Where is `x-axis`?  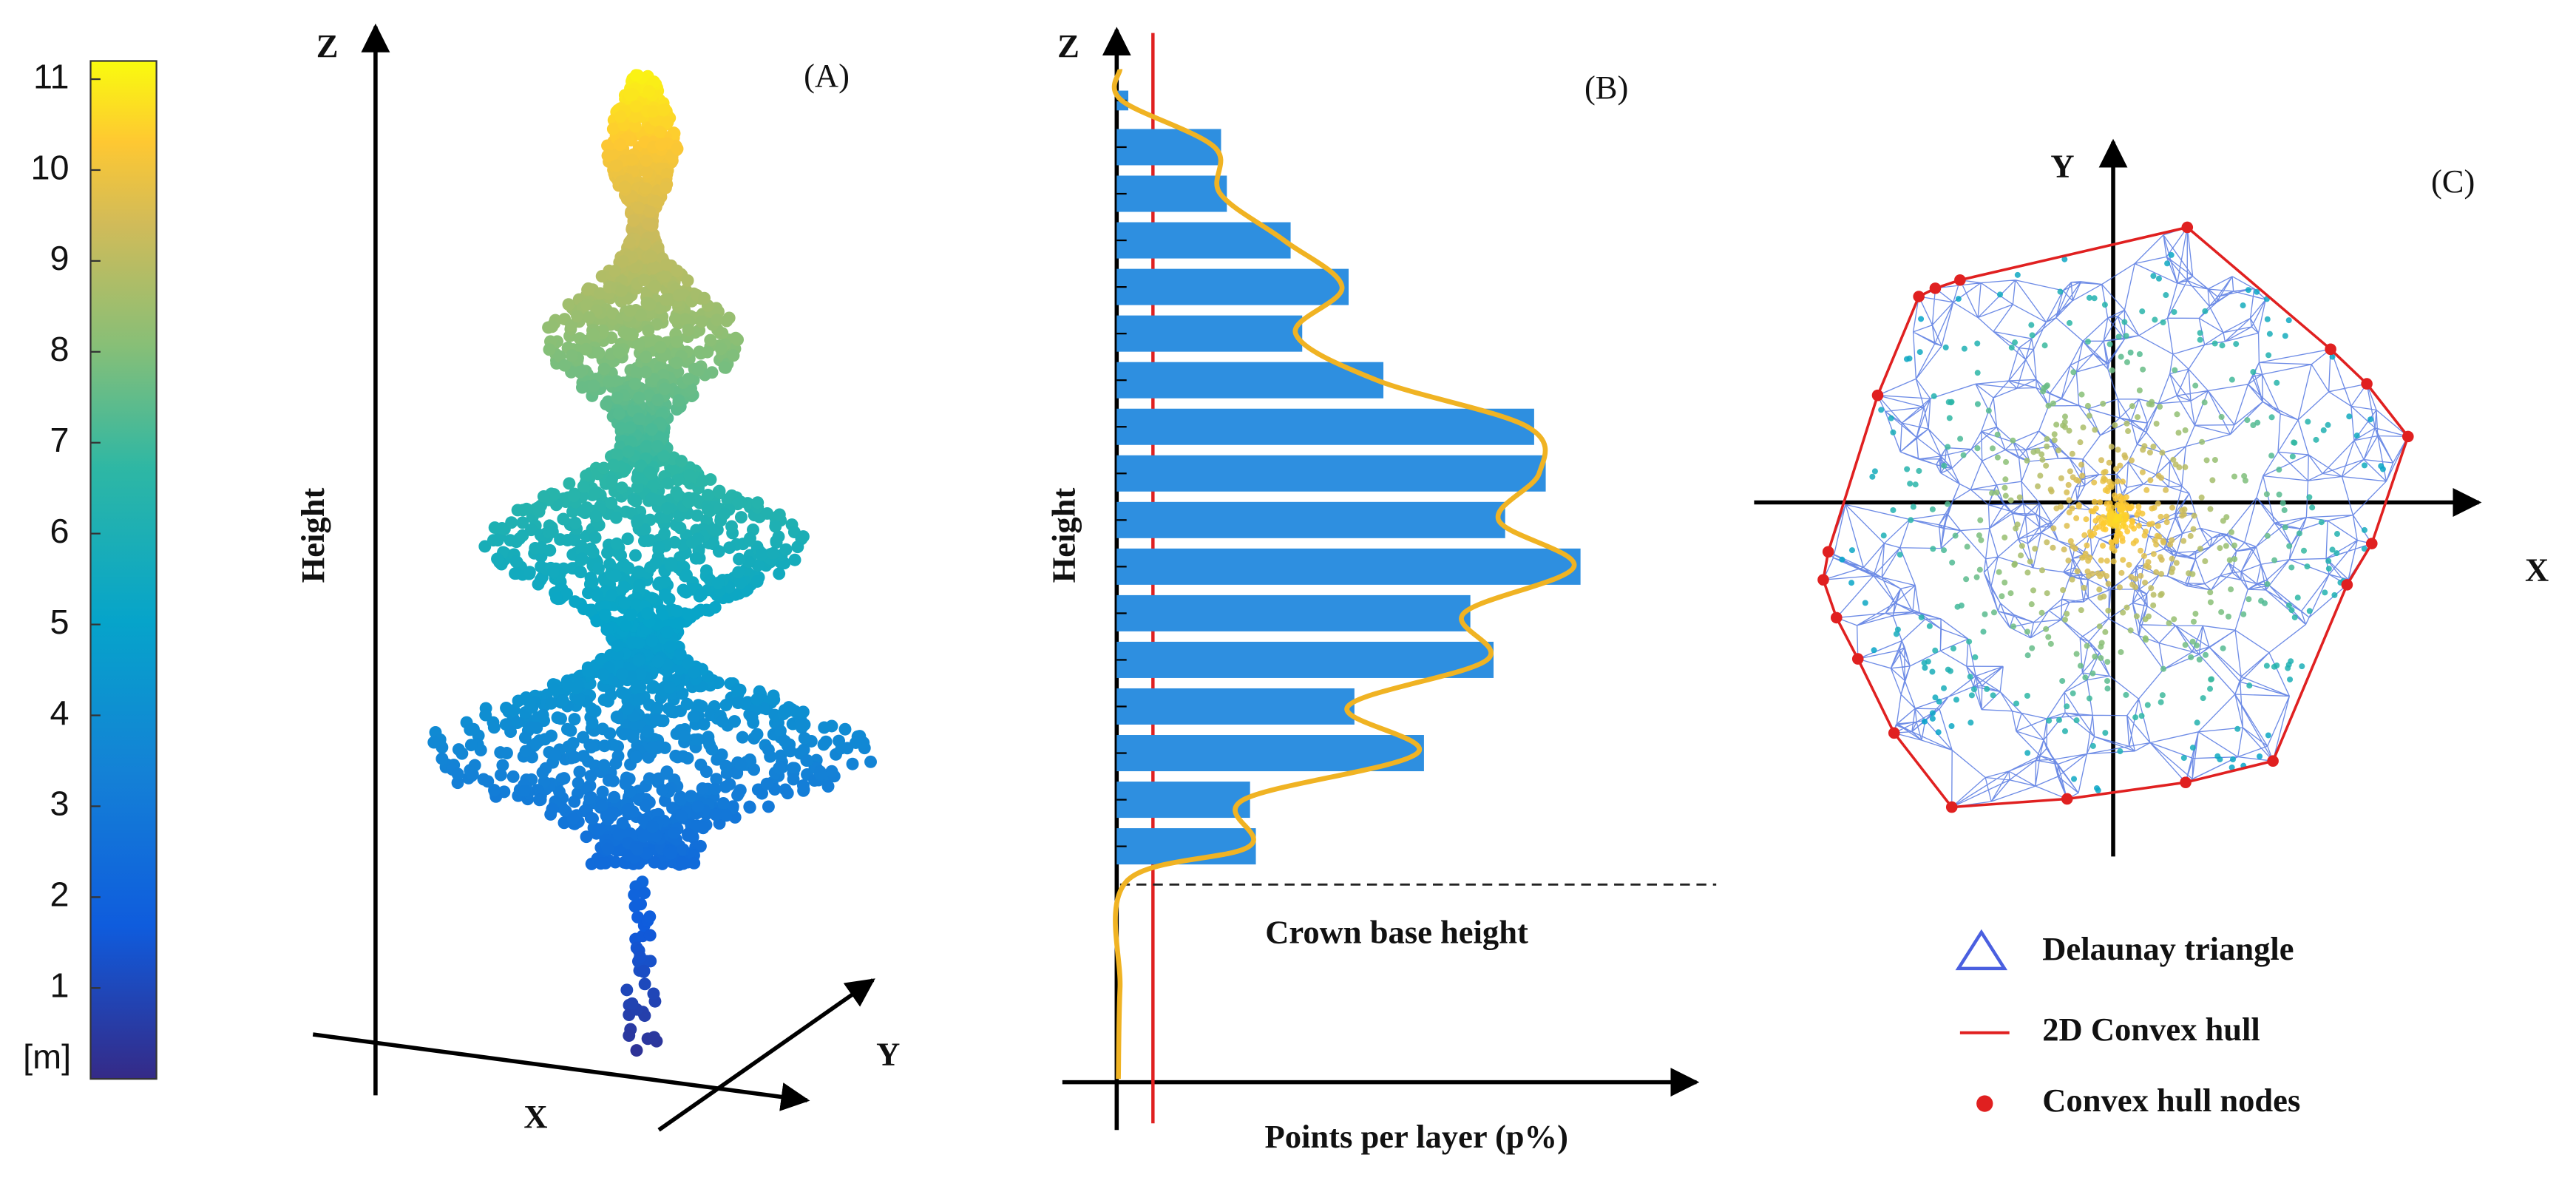
x-axis is located at coordinates (561, 1071).